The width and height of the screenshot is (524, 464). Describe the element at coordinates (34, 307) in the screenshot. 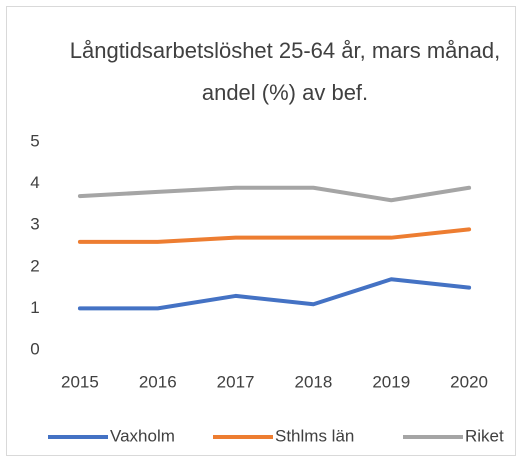

I see `y-tick-label: 1` at that location.